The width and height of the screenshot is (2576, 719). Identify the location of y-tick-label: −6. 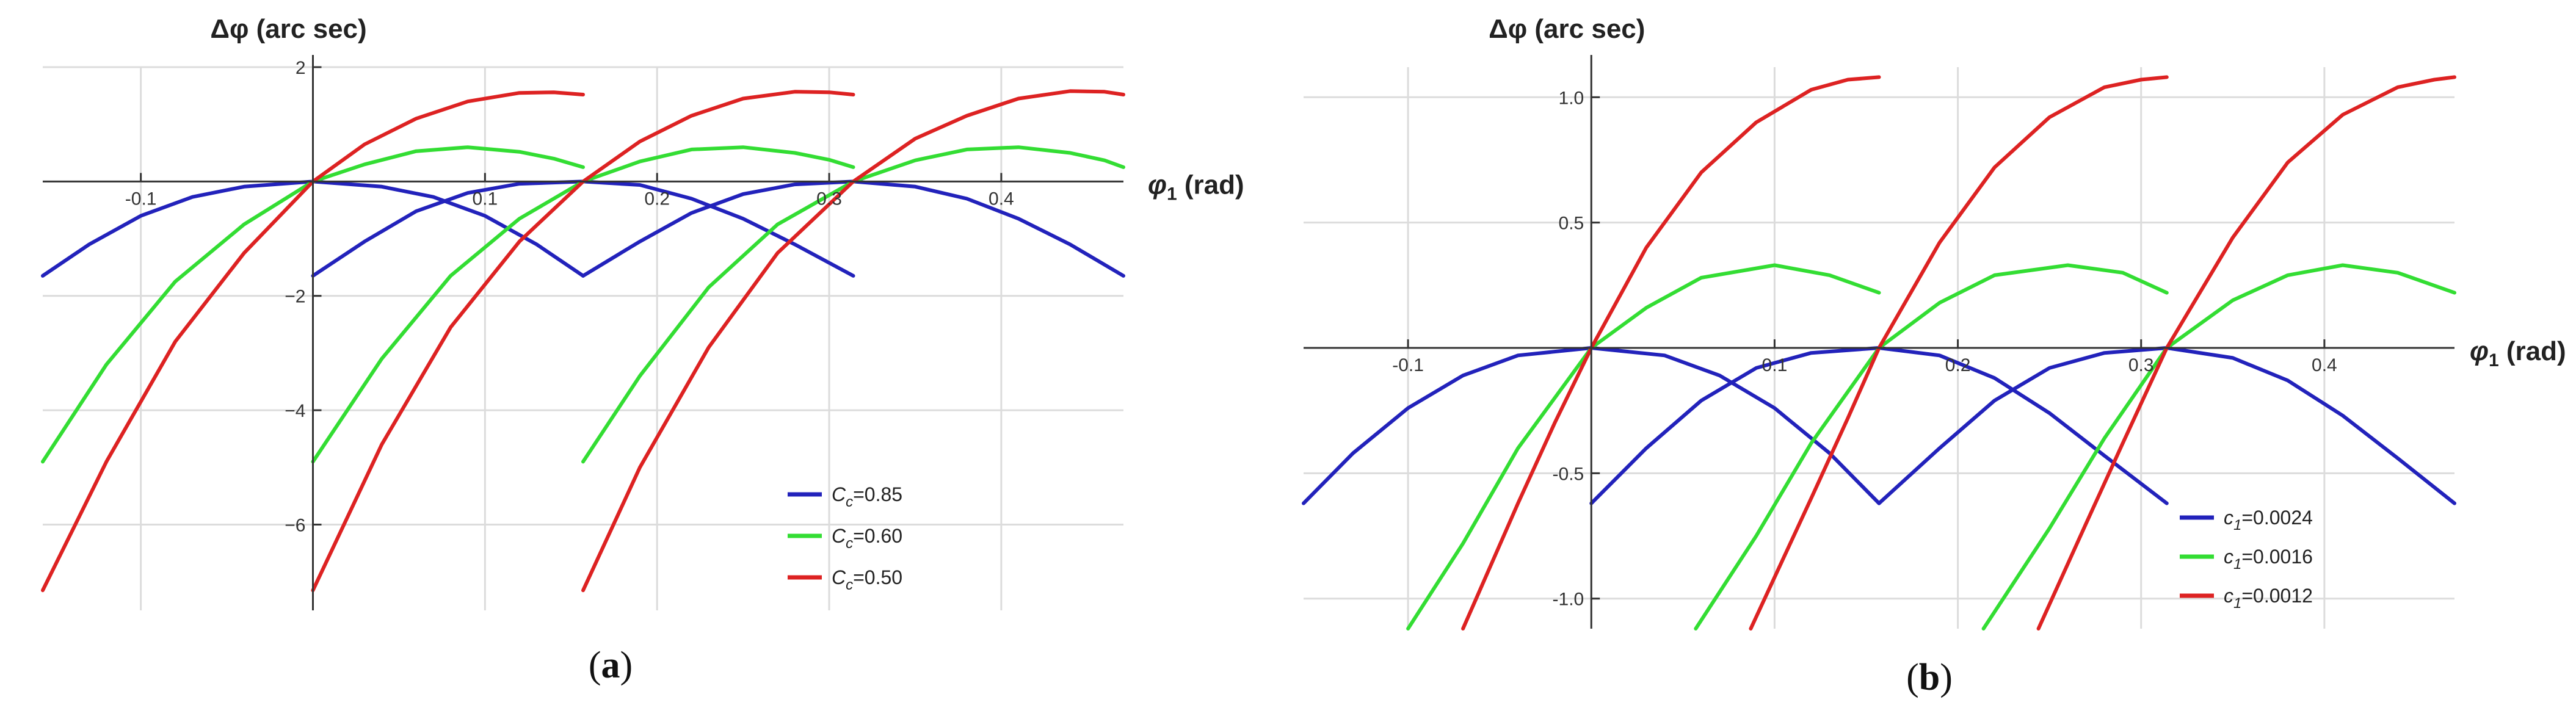
(295, 525).